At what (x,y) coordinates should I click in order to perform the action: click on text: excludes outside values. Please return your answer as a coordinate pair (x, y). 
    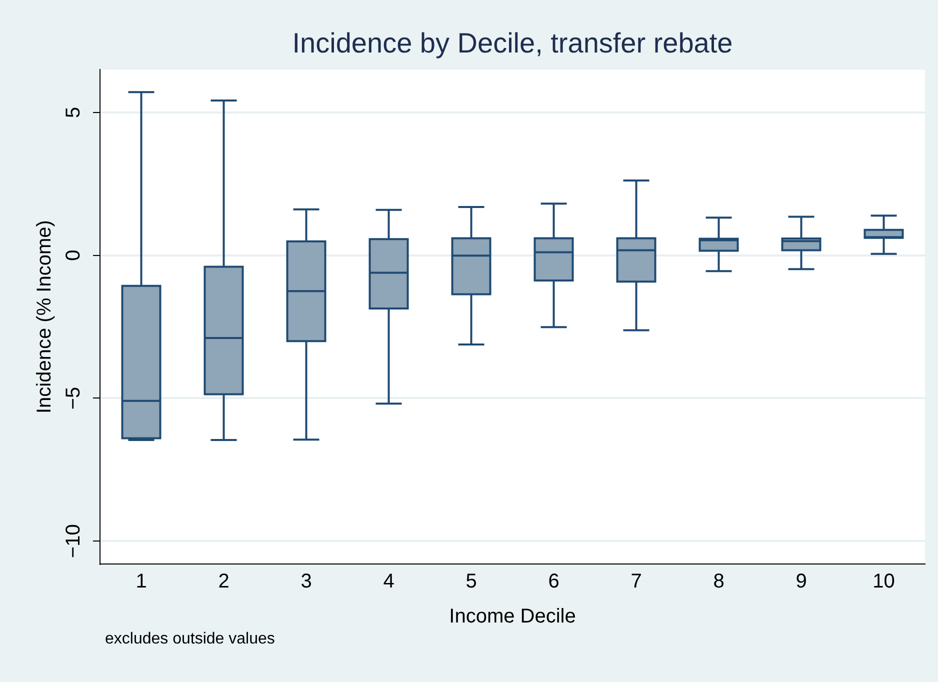
    Looking at the image, I should click on (190, 639).